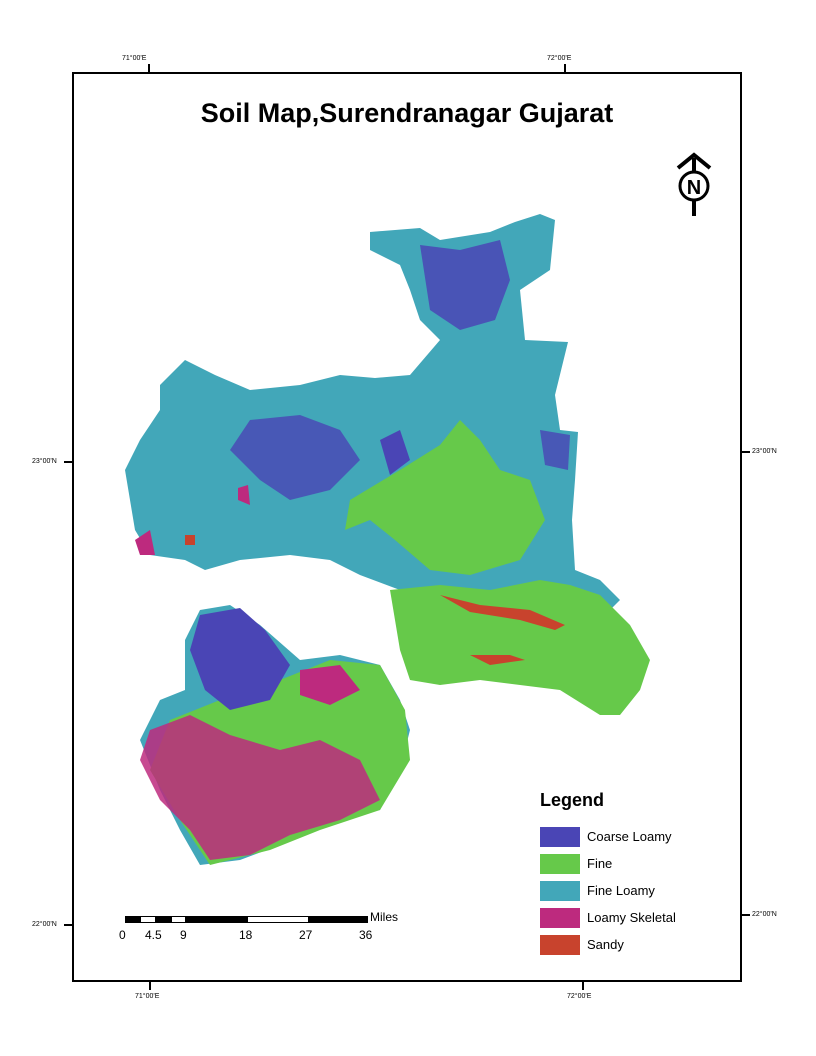 Image resolution: width=816 pixels, height=1056 pixels. What do you see at coordinates (44, 924) in the screenshot?
I see `left-lat-label: 22°00'N` at bounding box center [44, 924].